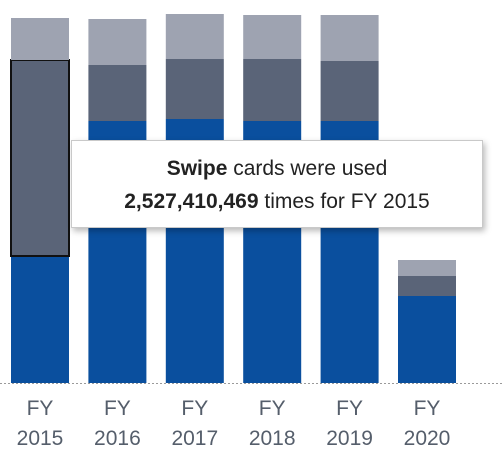  What do you see at coordinates (307, 168) in the screenshot?
I see `tooltip-line-1-text: cards were used` at bounding box center [307, 168].